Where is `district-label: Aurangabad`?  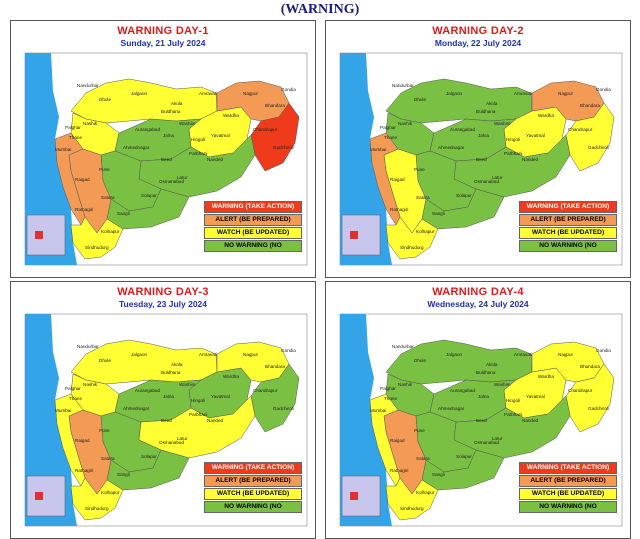 district-label: Aurangabad is located at coordinates (462, 129).